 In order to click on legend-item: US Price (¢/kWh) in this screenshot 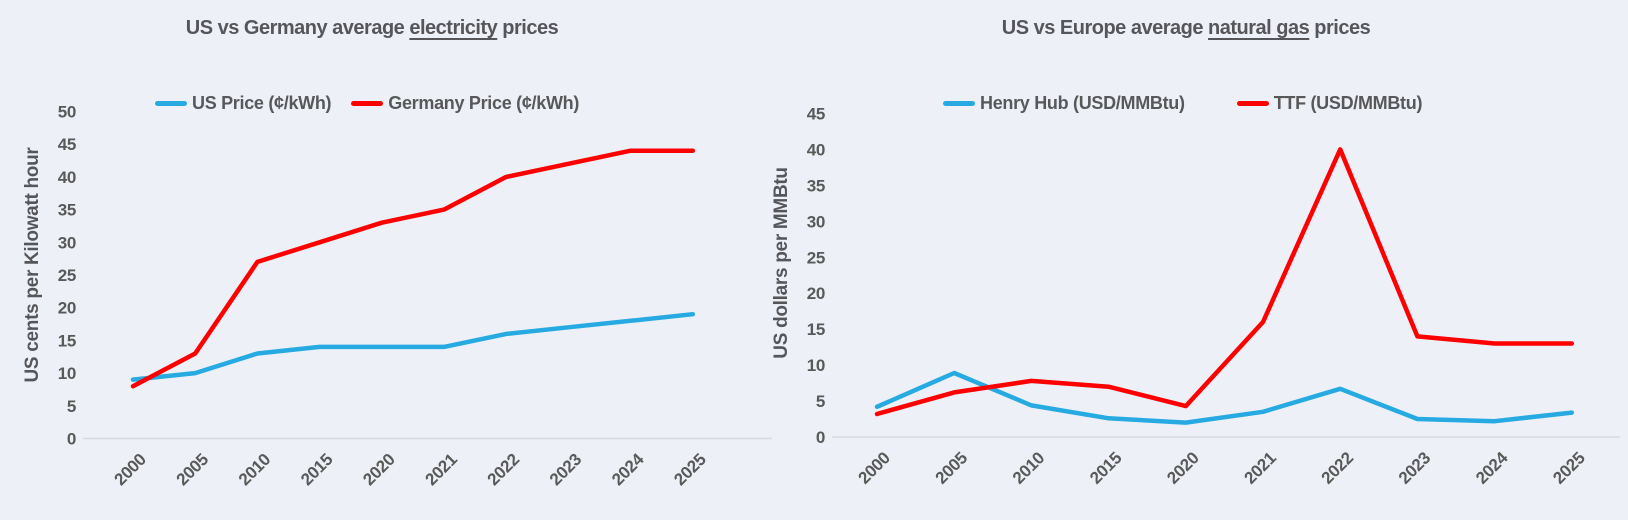, I will do `click(243, 103)`.